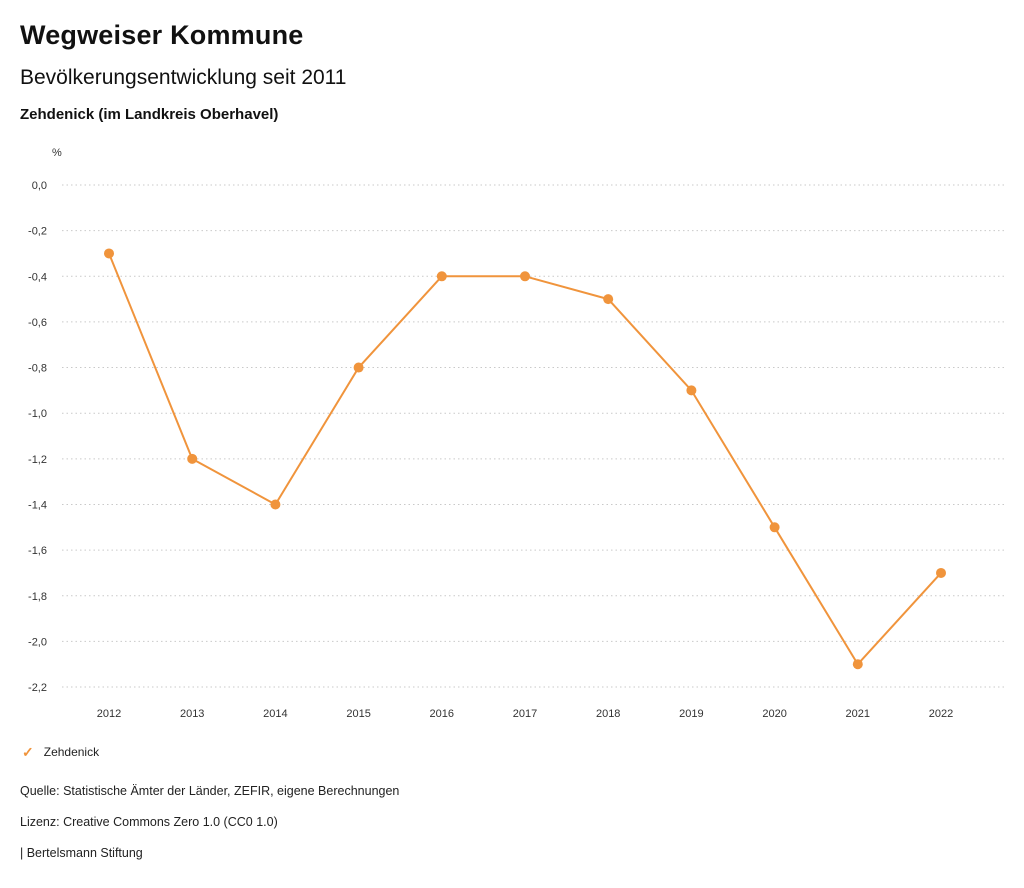 This screenshot has height=888, width=1024. What do you see at coordinates (608, 299) in the screenshot?
I see `data-point-2018` at bounding box center [608, 299].